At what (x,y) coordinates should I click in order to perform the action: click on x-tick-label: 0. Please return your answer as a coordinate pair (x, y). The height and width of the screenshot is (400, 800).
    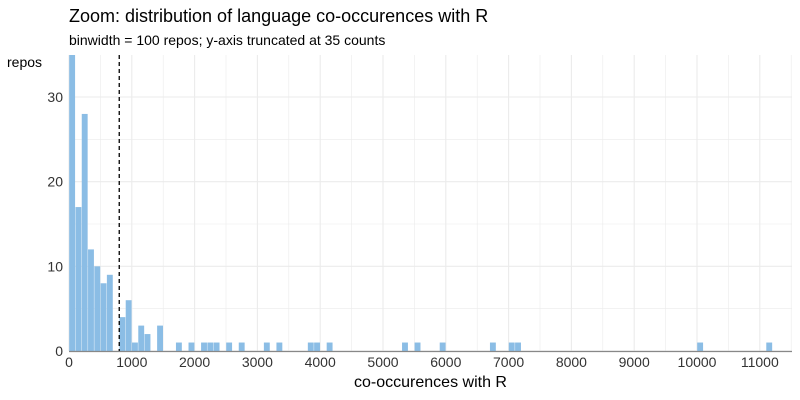
    Looking at the image, I should click on (69, 362).